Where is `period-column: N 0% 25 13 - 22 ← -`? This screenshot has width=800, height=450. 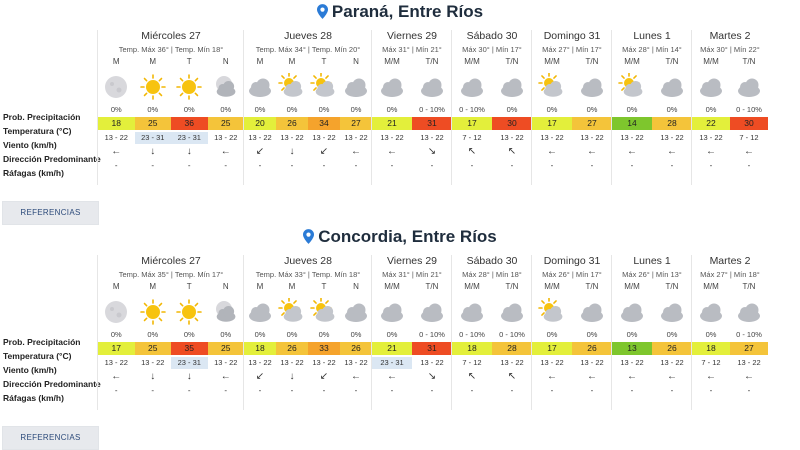 period-column: N 0% 25 13 - 22 ← - is located at coordinates (225, 346).